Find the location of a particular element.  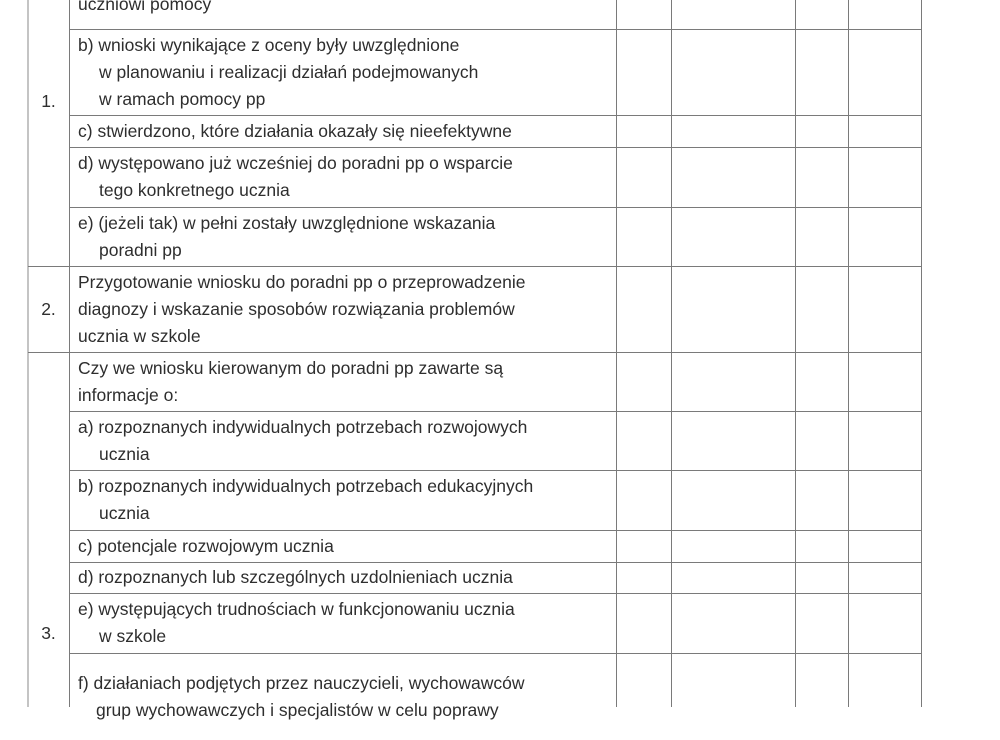

criterion-text-line: tego konkretnego ucznia is located at coordinates (194, 190).